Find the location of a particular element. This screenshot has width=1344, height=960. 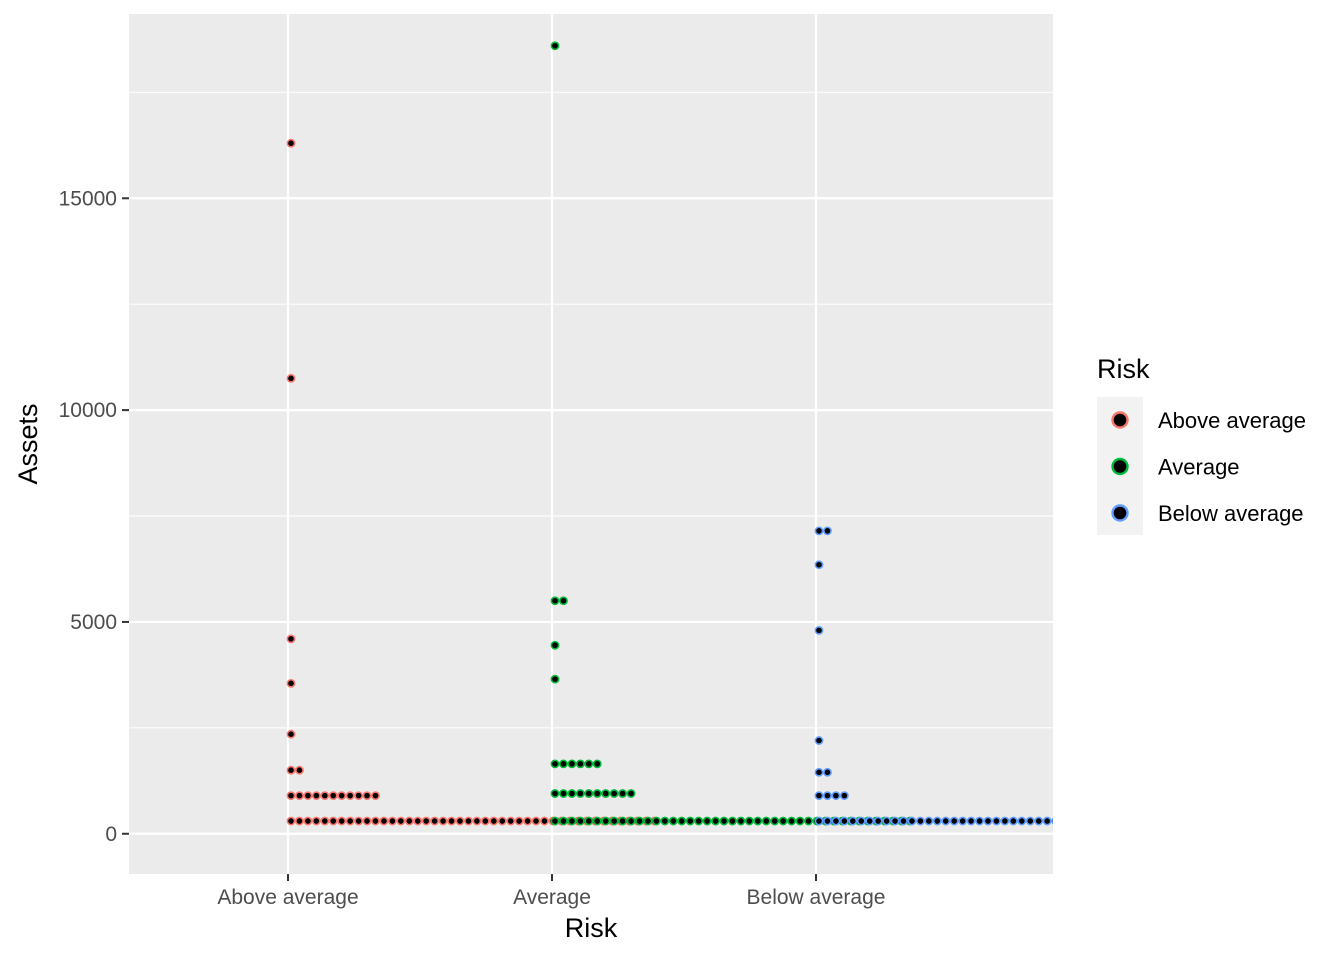

legend-title: Risk is located at coordinates (1123, 369).